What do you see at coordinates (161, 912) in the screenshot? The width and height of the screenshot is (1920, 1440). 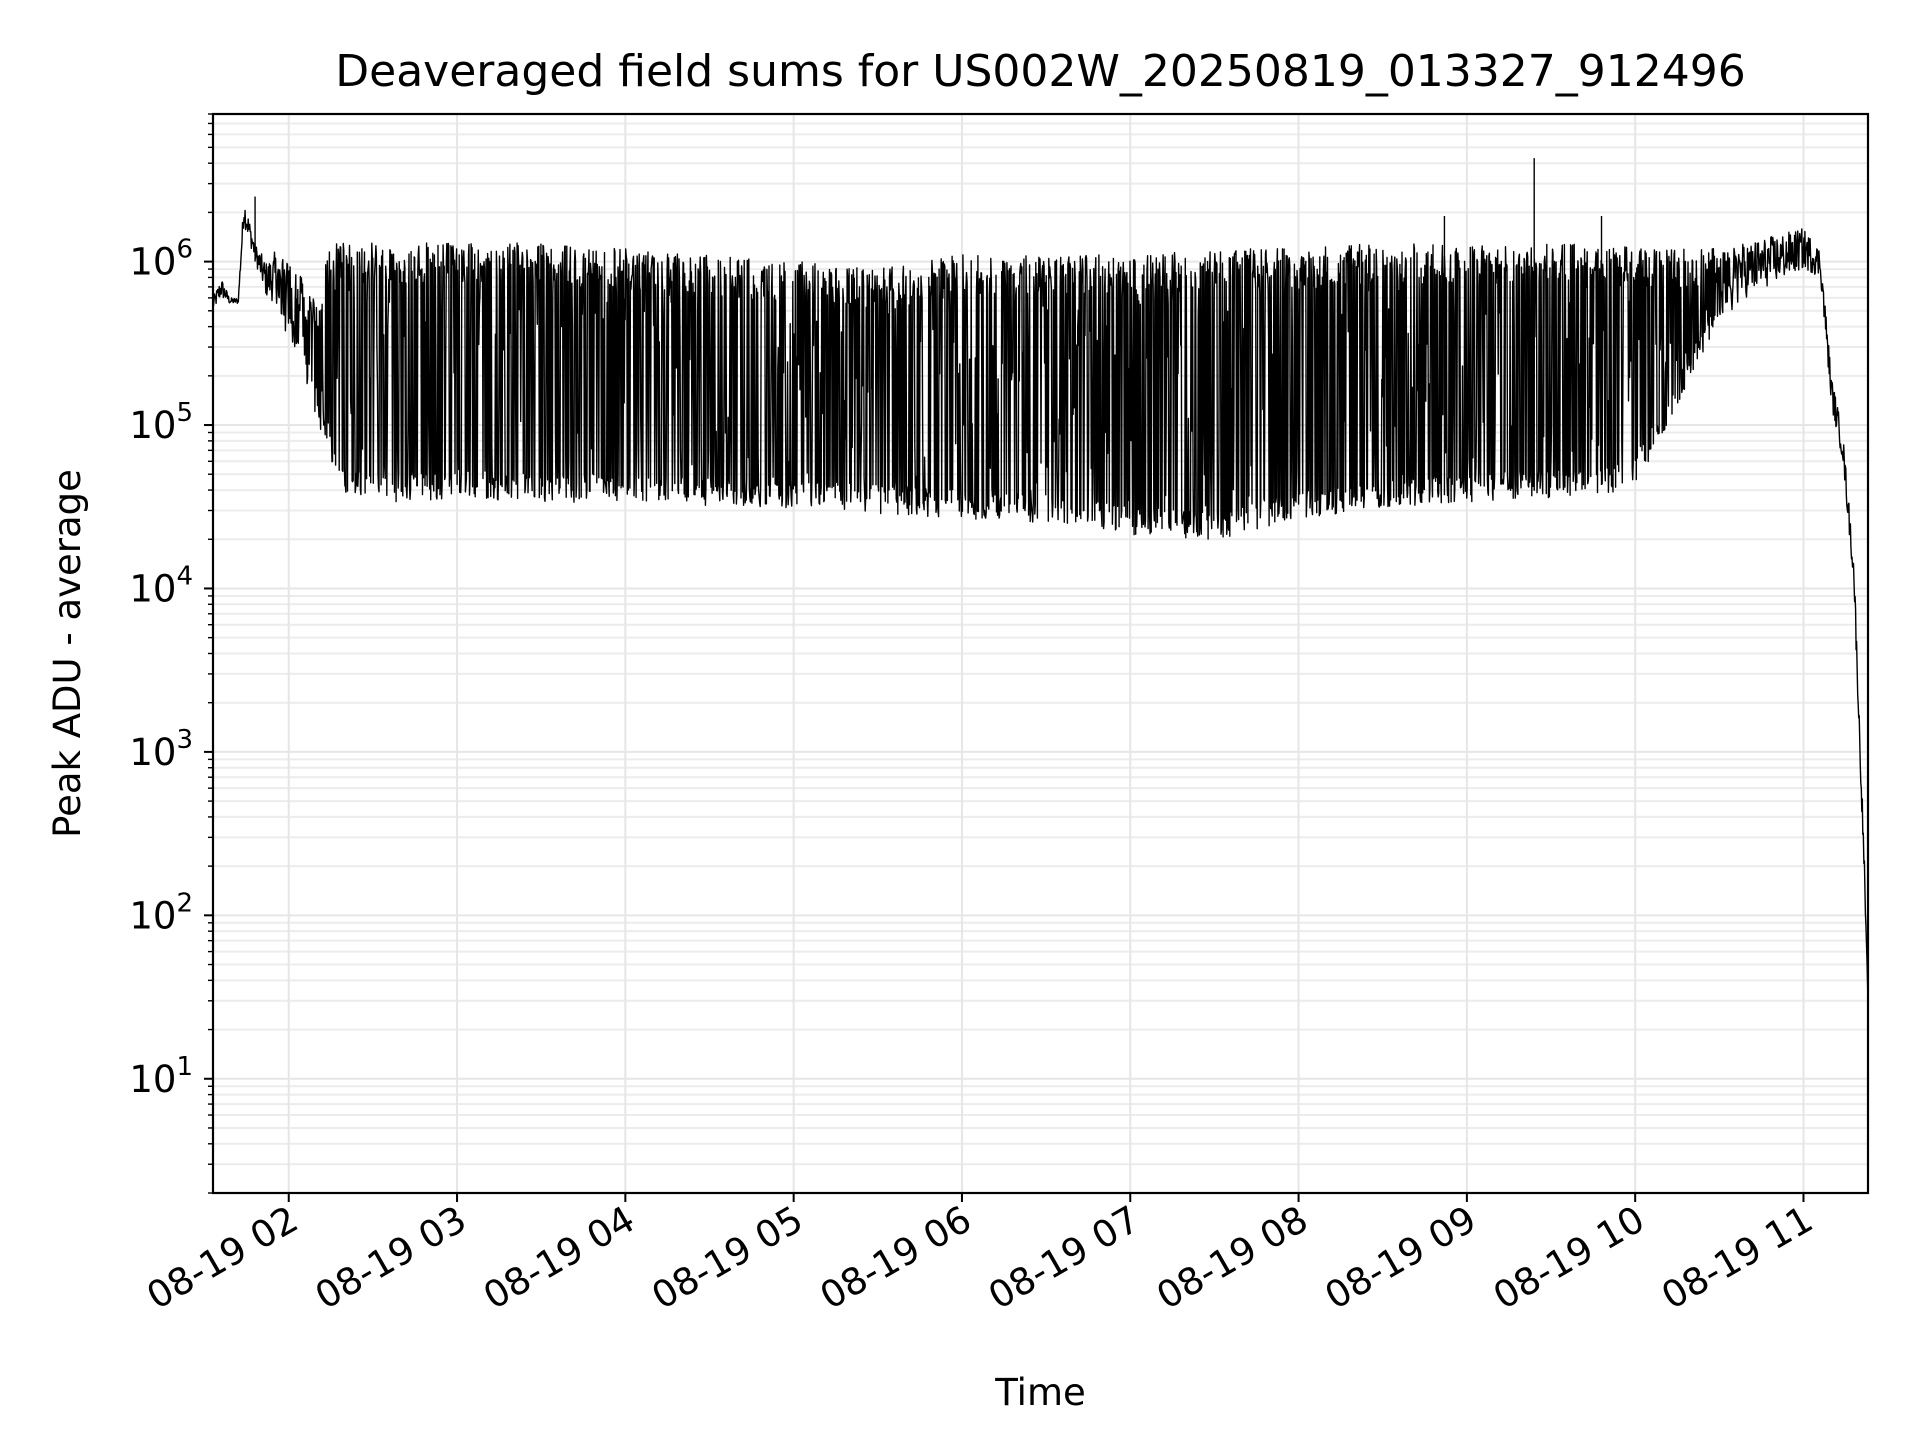 I see `y-tick-label: 10²` at bounding box center [161, 912].